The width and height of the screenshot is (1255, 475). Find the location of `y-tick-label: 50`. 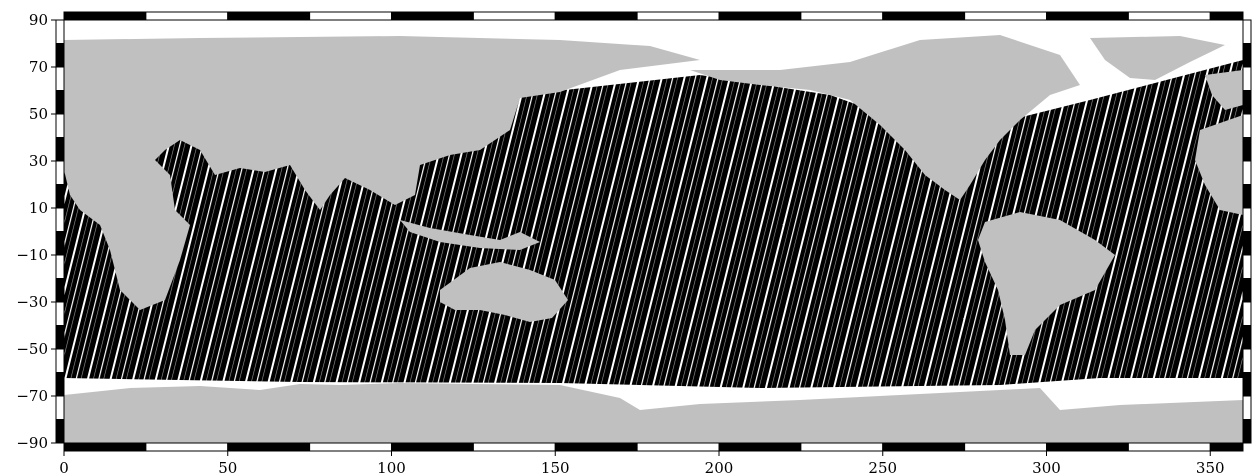

y-tick-label: 50 is located at coordinates (38, 114).